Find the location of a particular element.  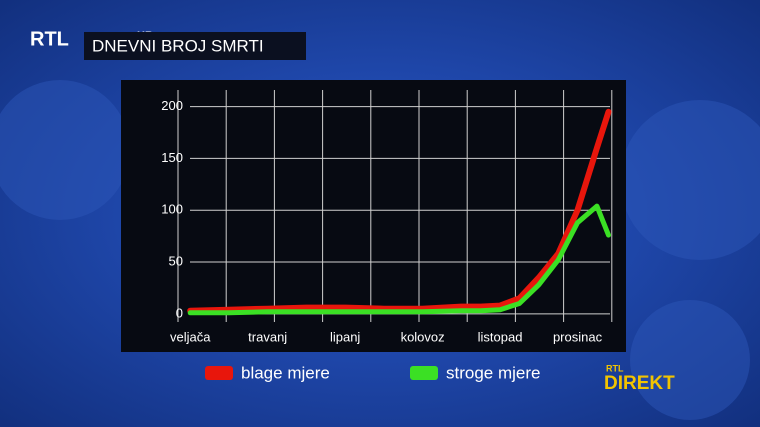

title-box is located at coordinates (195, 46).